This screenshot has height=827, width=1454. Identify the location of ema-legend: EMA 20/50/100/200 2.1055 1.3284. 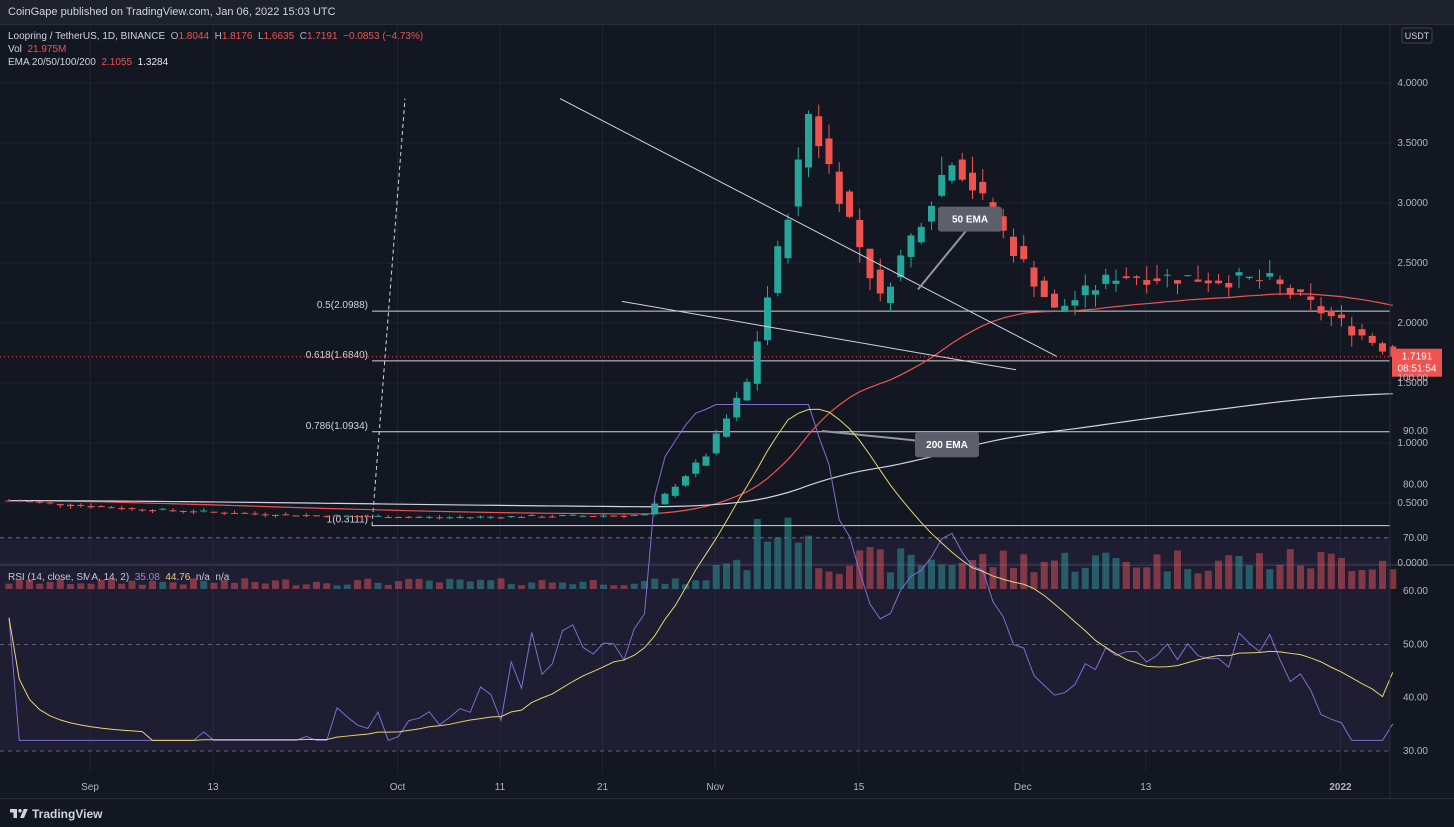
(88, 62).